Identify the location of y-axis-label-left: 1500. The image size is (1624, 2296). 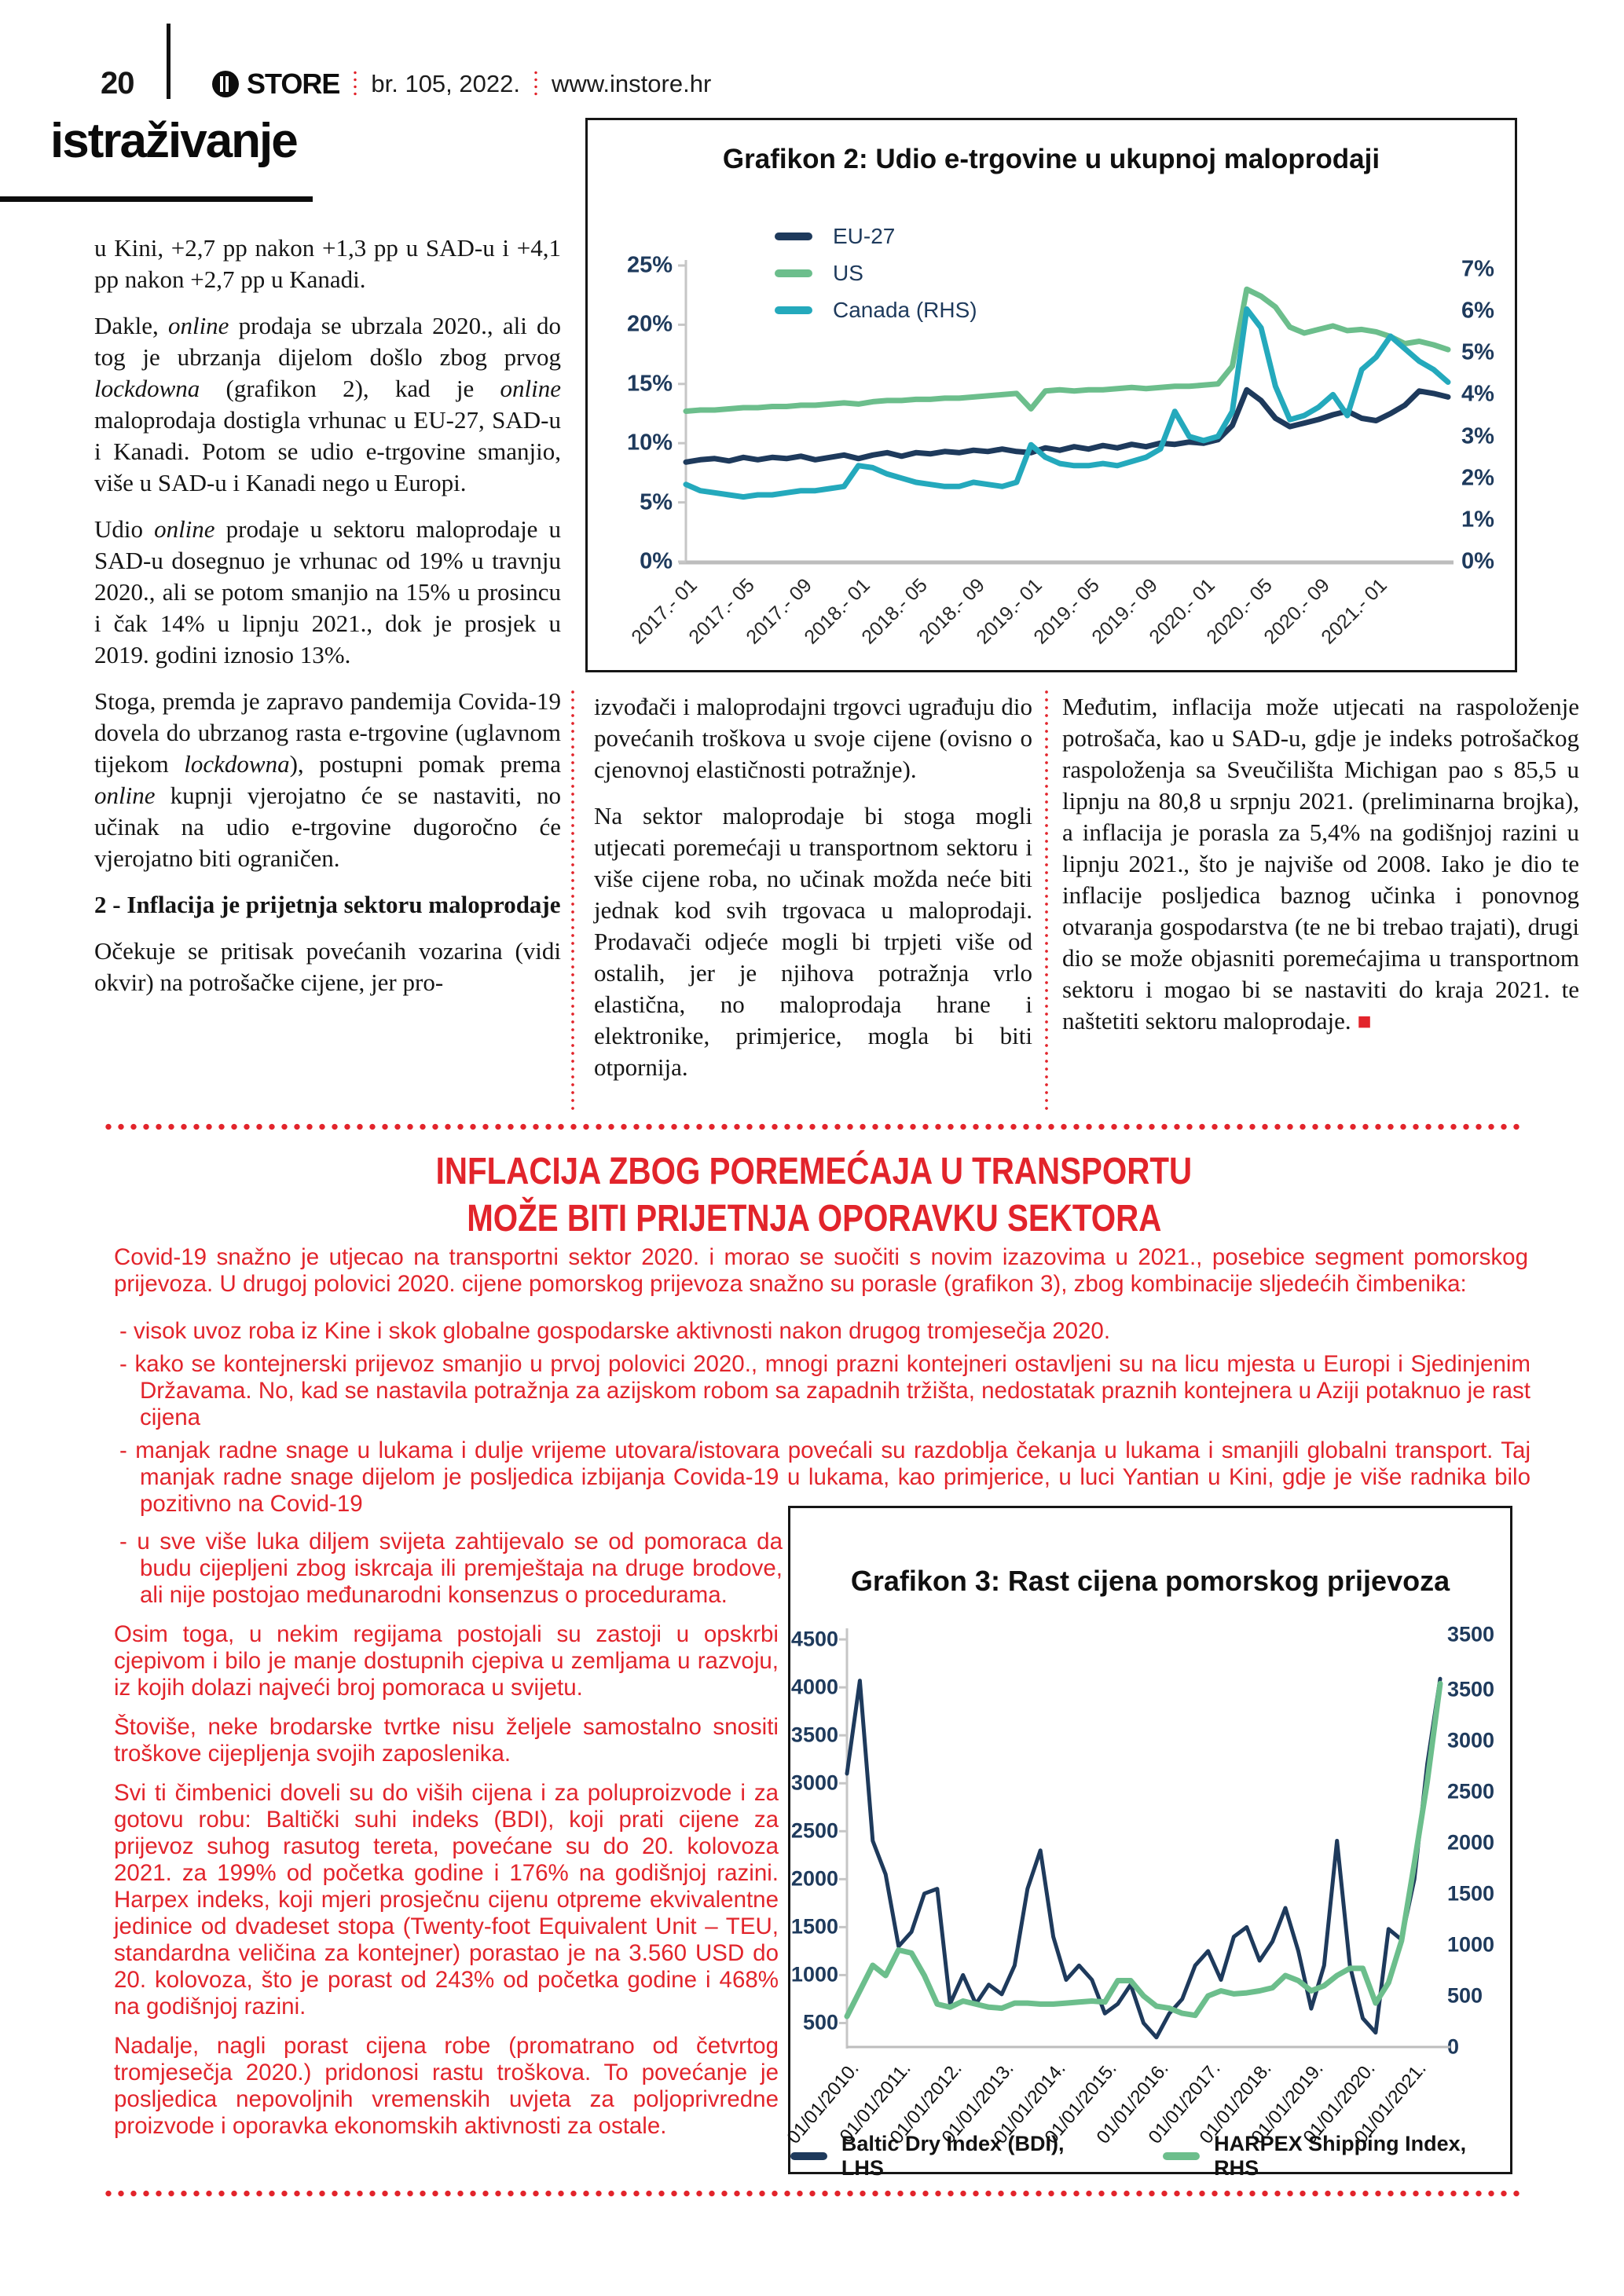
(814, 1926).